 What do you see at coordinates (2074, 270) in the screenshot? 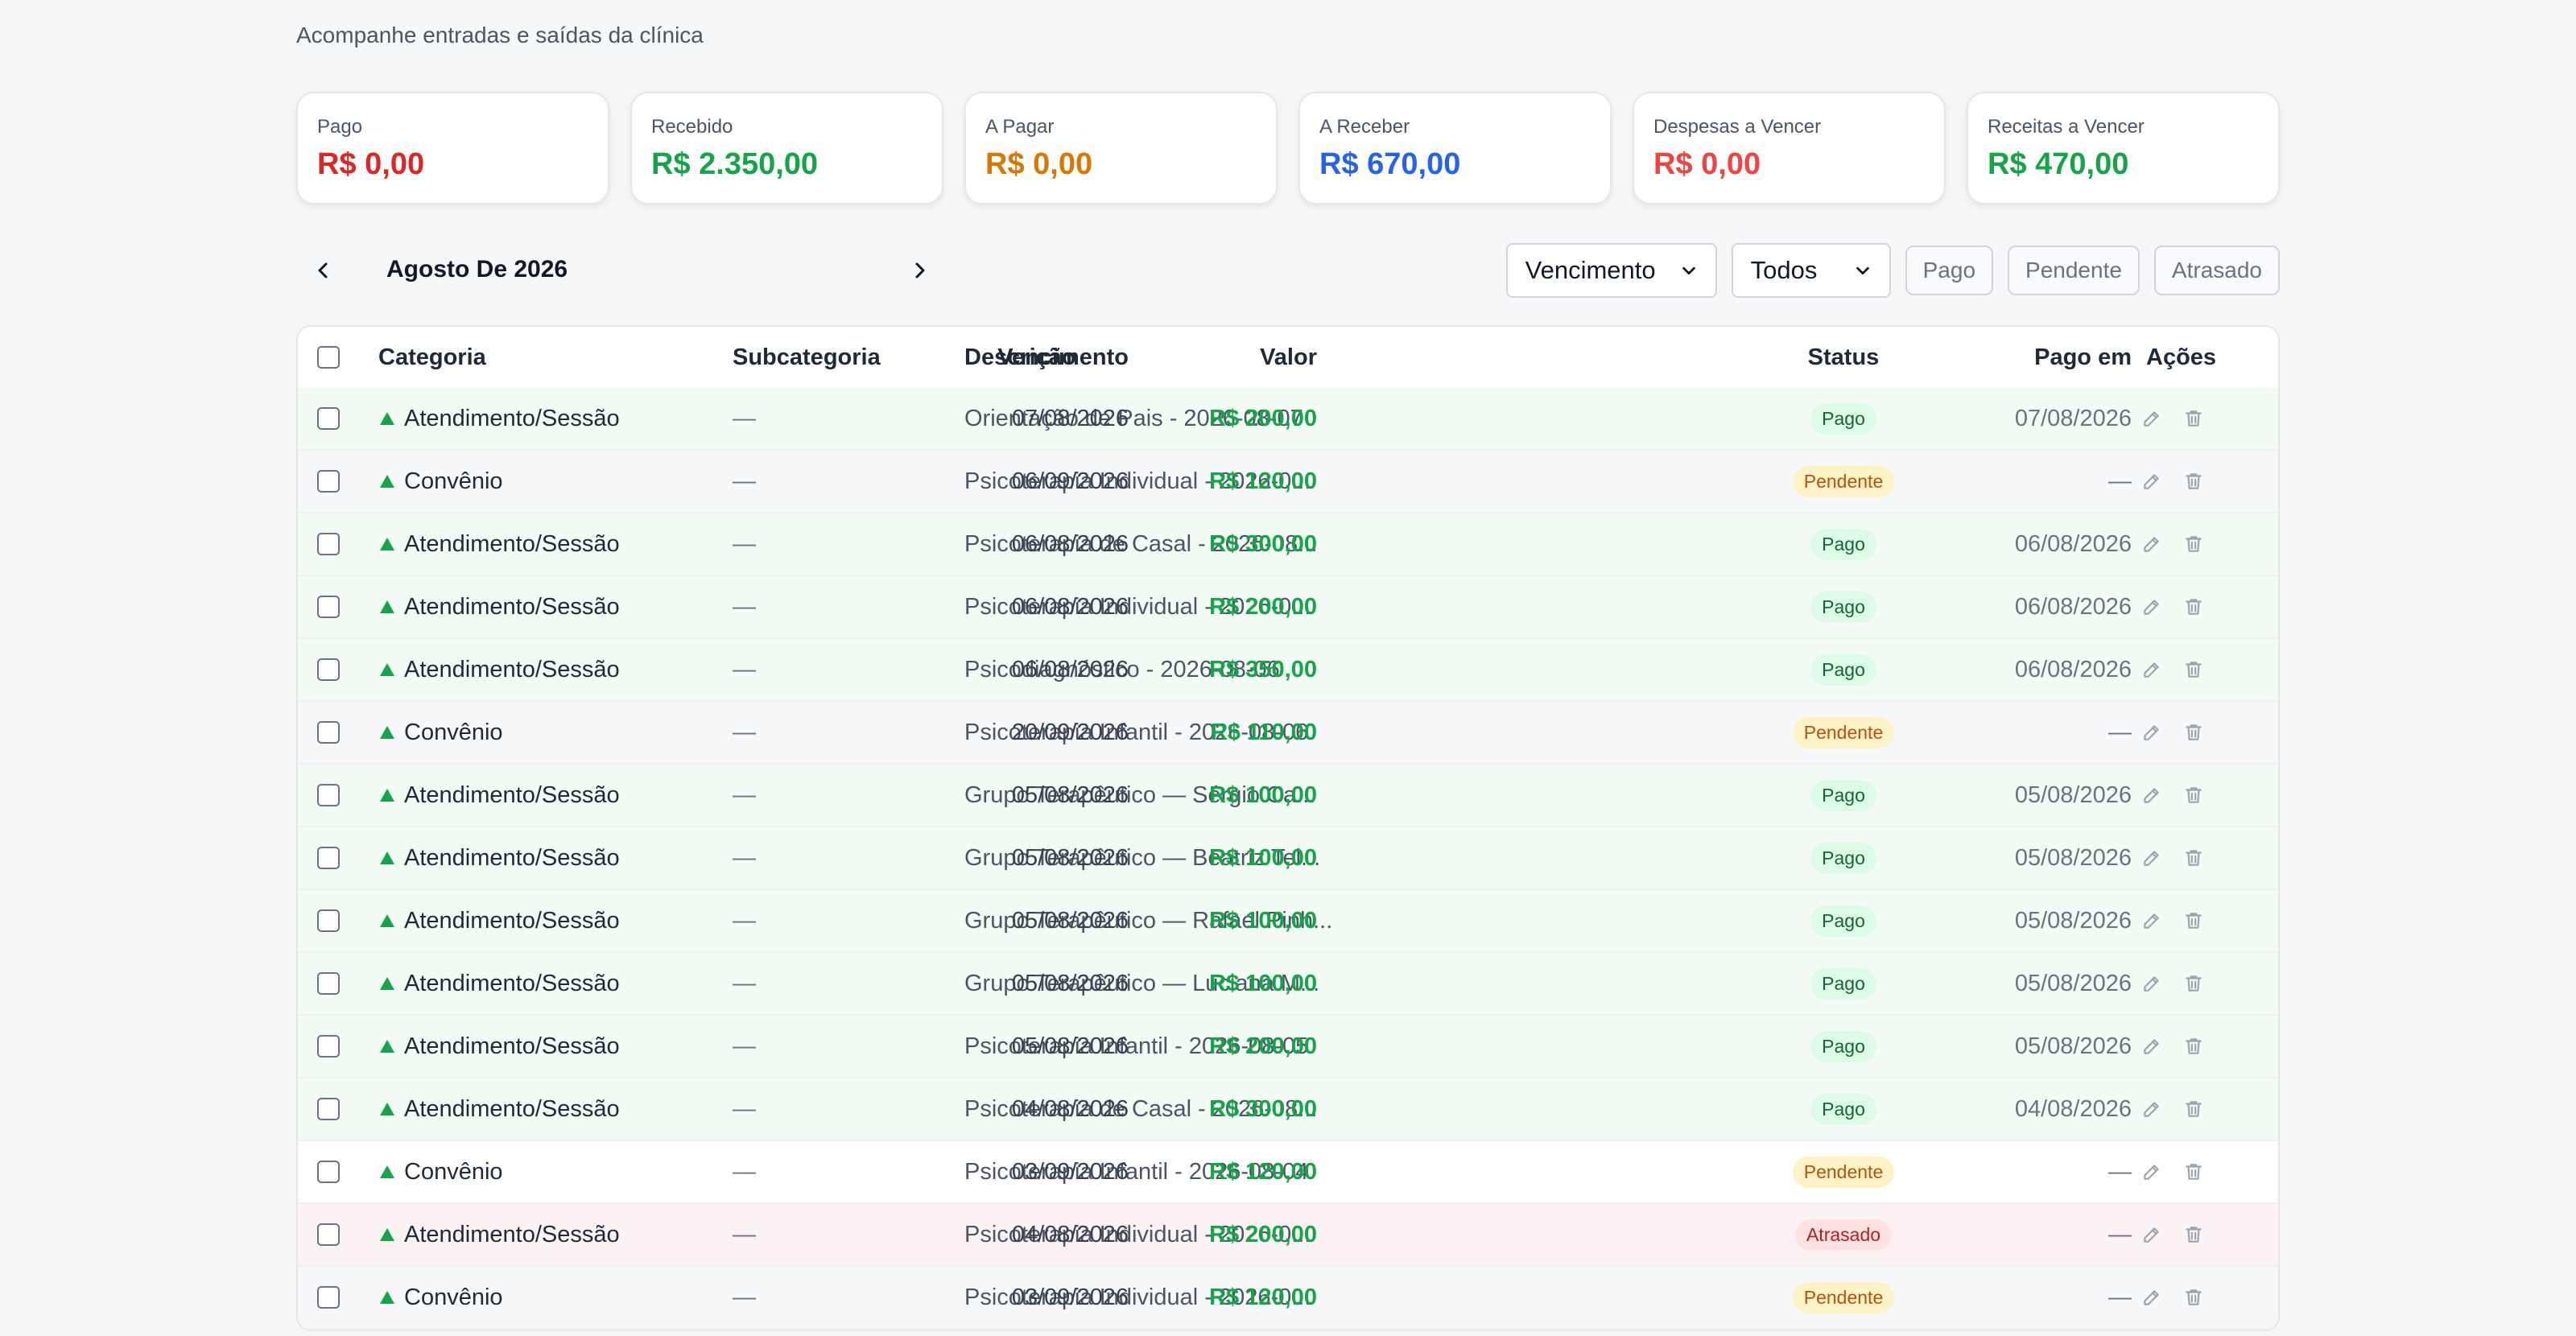
I see `status-filter-pendente: Pendente` at bounding box center [2074, 270].